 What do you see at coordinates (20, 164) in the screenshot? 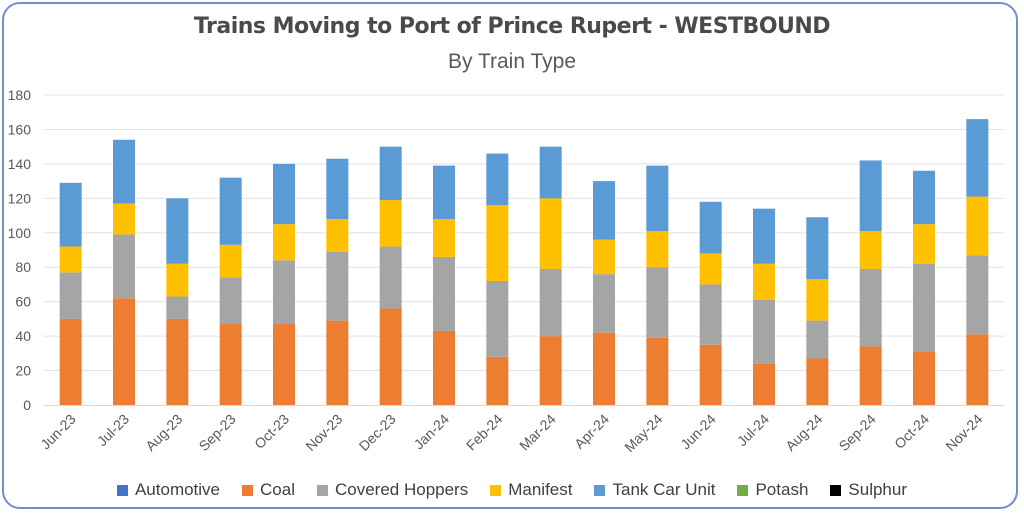
I see `y-tick-label: 140` at bounding box center [20, 164].